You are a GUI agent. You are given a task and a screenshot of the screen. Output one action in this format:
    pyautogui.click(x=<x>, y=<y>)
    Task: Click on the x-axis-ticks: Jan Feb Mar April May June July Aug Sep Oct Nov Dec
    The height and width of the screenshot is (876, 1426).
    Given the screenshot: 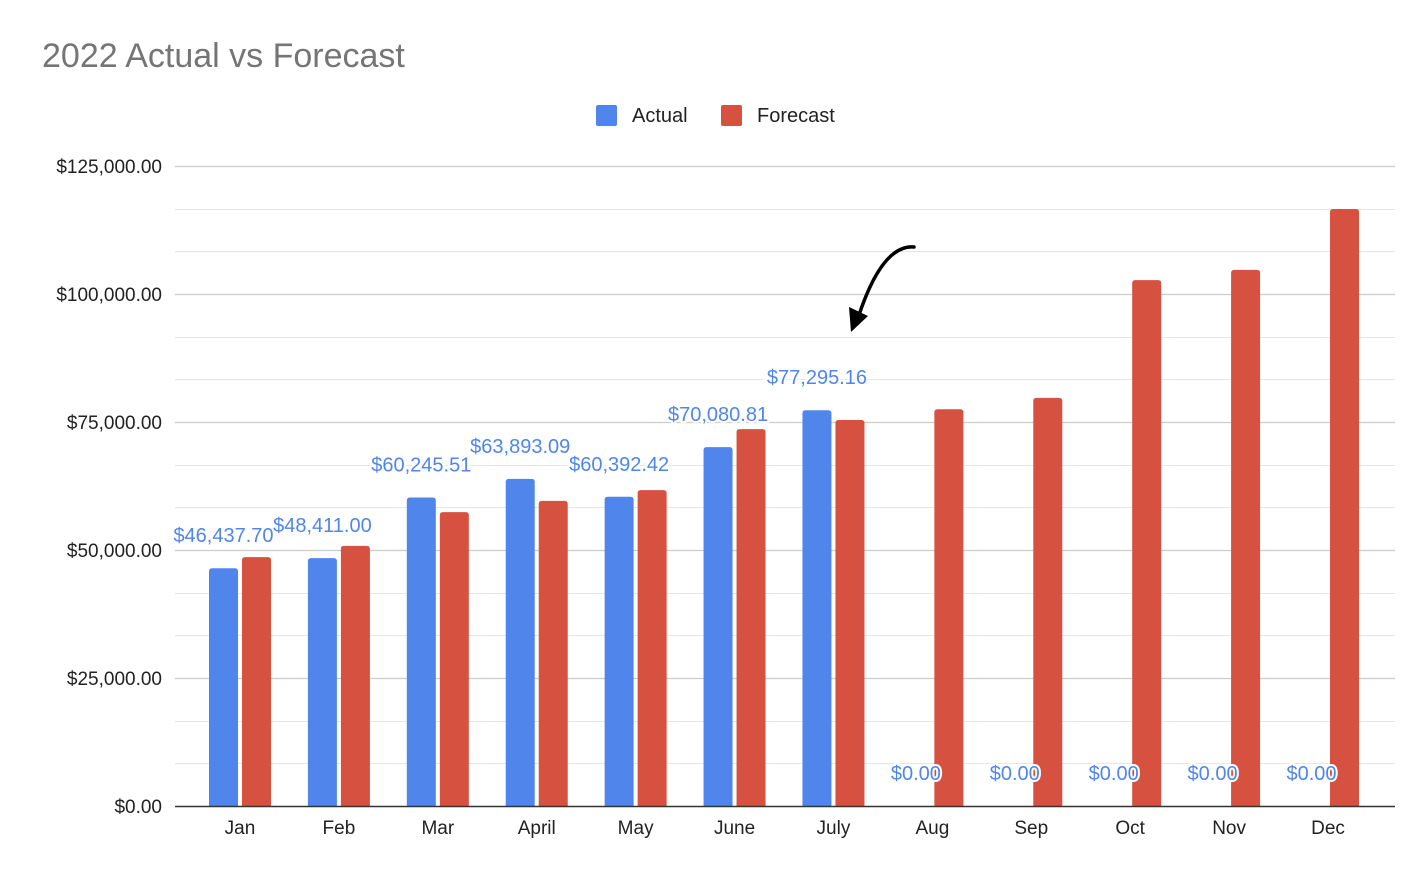 What is the action you would take?
    pyautogui.click(x=785, y=828)
    